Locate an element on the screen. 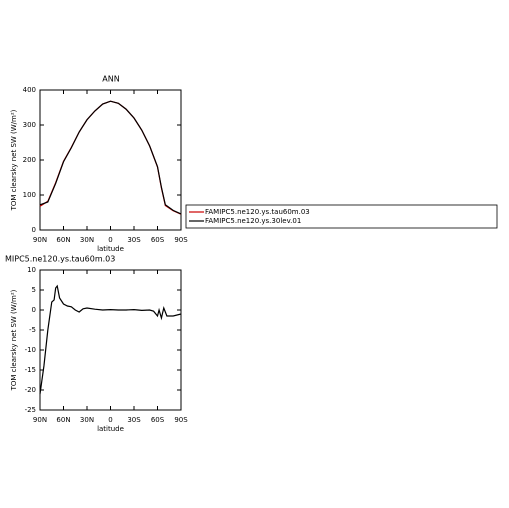  y-tick-label: 100 is located at coordinates (29, 195).